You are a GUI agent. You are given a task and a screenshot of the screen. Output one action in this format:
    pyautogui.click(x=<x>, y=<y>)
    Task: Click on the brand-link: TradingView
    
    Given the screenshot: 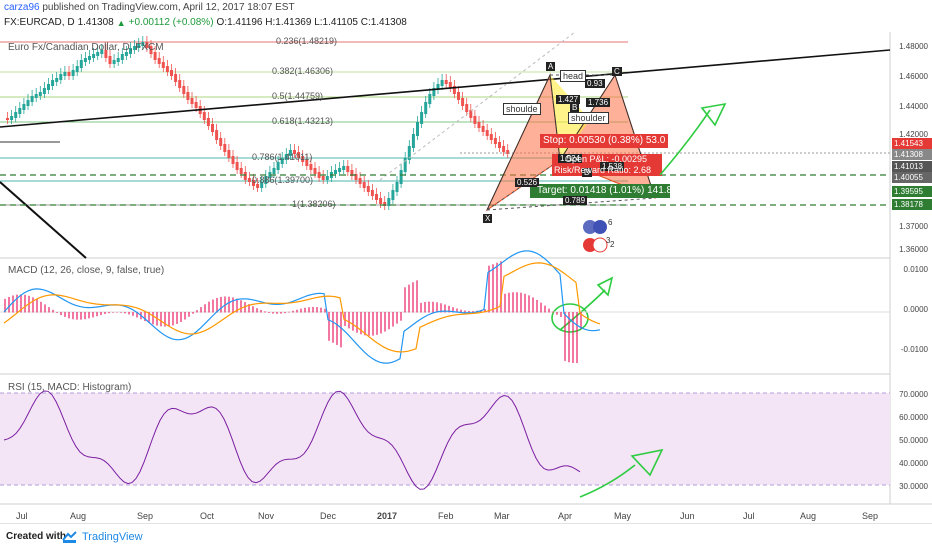 What is the action you would take?
    pyautogui.click(x=112, y=537)
    